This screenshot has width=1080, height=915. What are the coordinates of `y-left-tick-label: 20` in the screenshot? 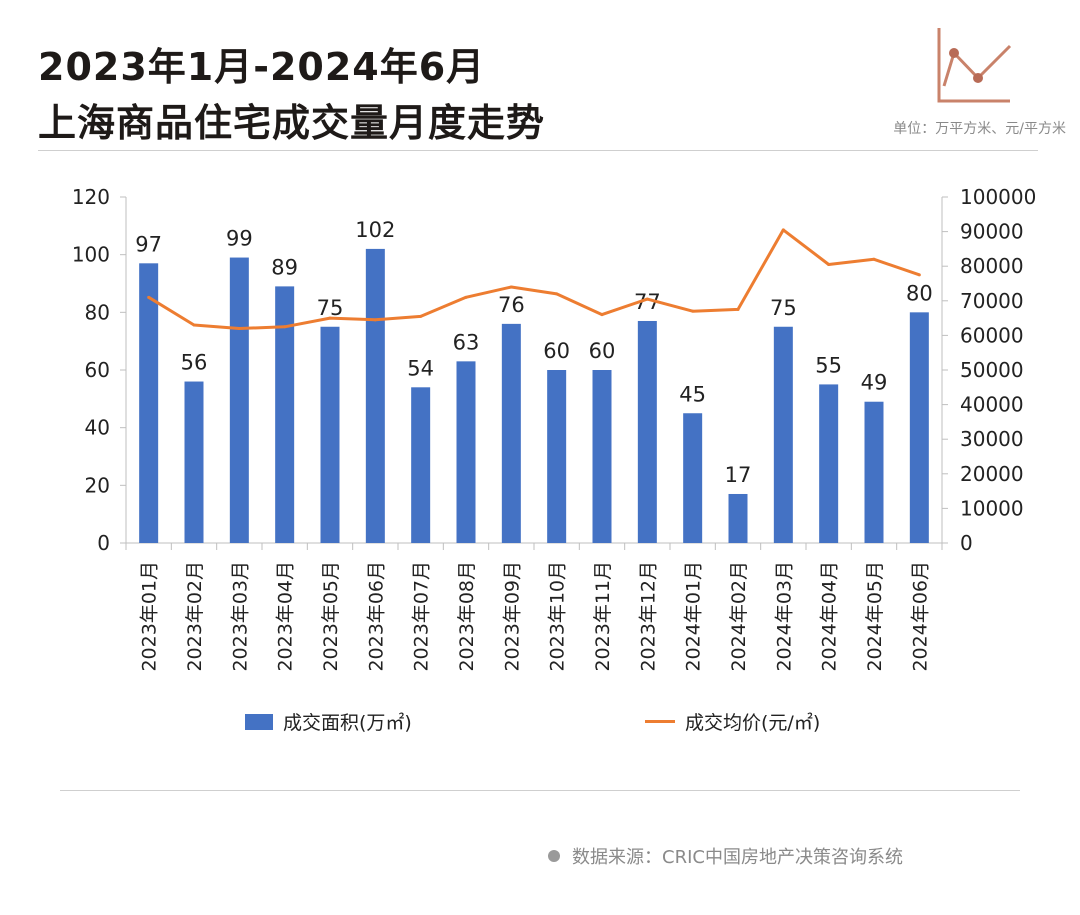 It's located at (97, 485).